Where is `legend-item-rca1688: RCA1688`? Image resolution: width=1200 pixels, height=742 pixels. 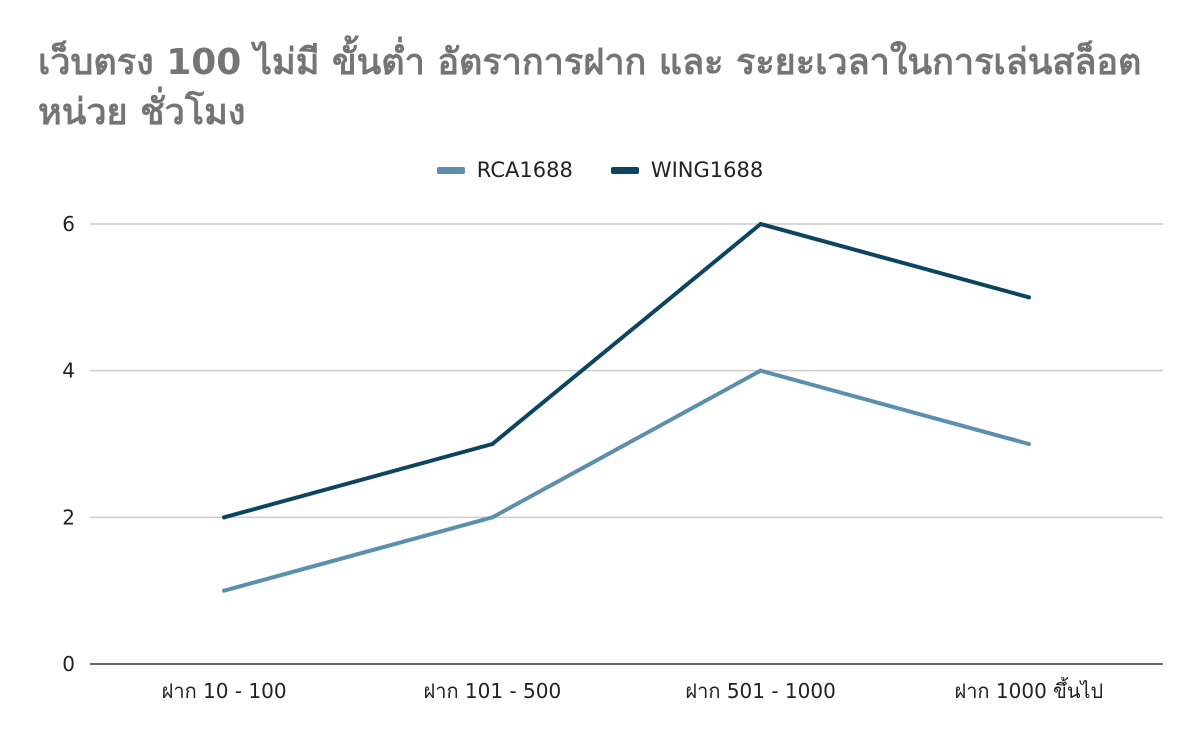
legend-item-rca1688: RCA1688 is located at coordinates (504, 170).